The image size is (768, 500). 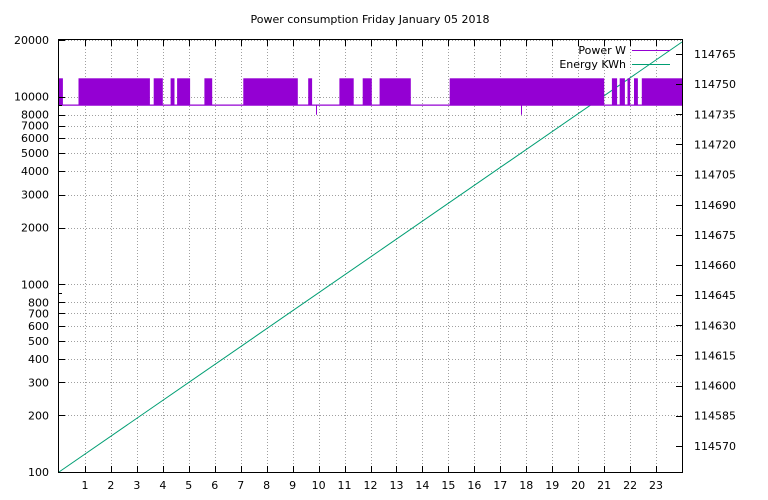 What do you see at coordinates (715, 265) in the screenshot?
I see `y-right-tick-label: 114660` at bounding box center [715, 265].